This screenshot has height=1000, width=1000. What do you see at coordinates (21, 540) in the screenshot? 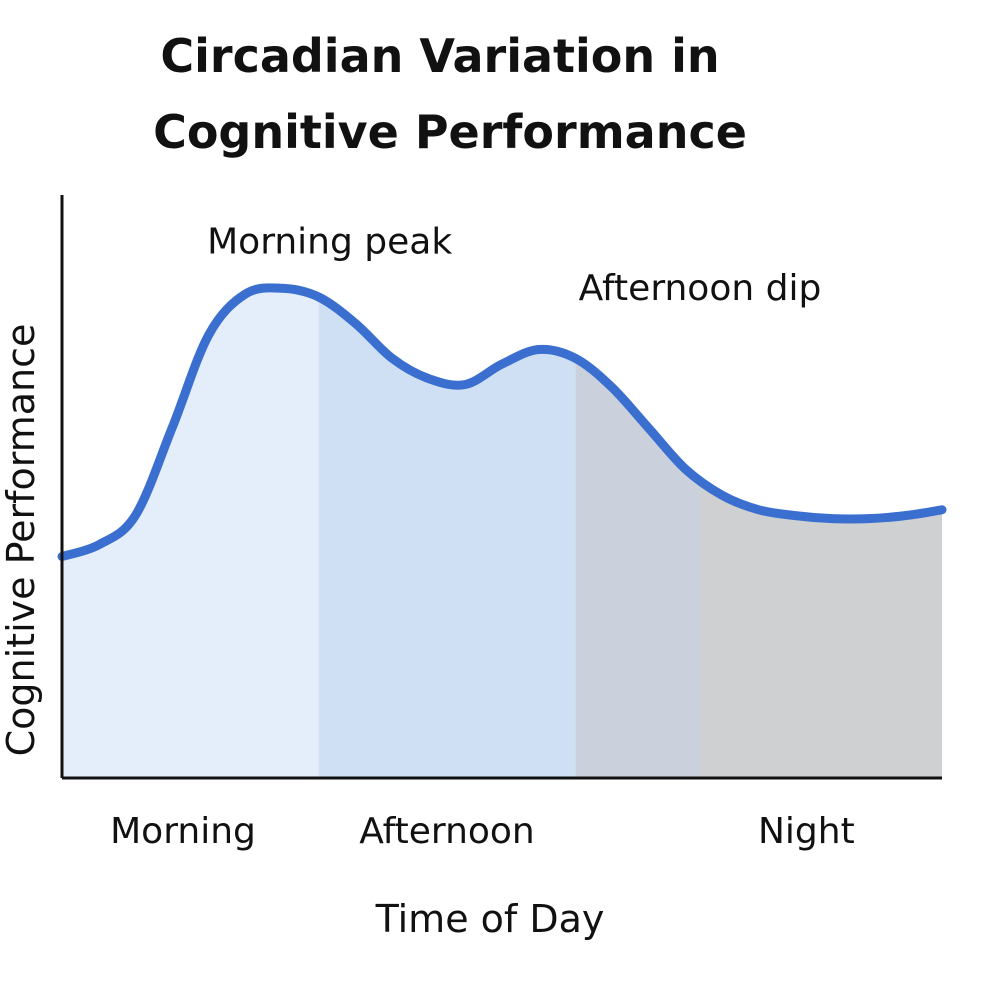
I see `y-axis-label: Cognitive Performance` at bounding box center [21, 540].